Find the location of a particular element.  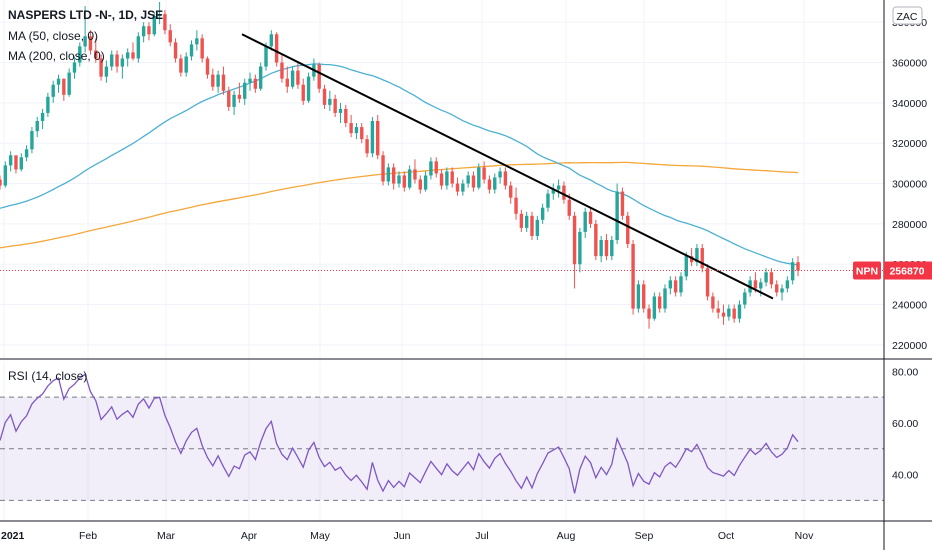

time-tick-label: Mar is located at coordinates (166, 536).